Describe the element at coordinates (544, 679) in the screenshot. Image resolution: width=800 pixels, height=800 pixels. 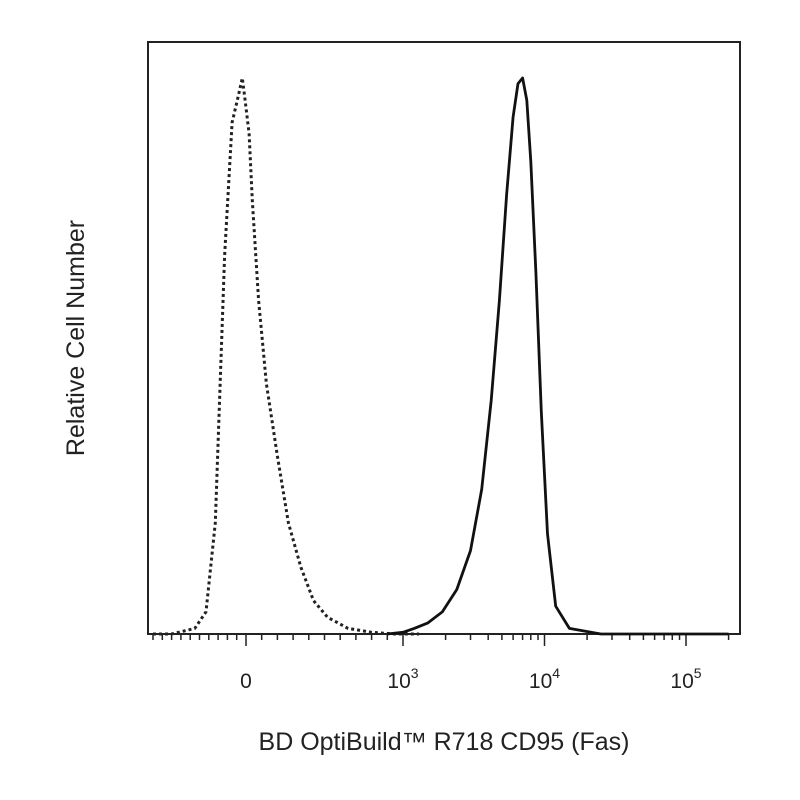
I see `x-tick-label: 10⁴` at that location.